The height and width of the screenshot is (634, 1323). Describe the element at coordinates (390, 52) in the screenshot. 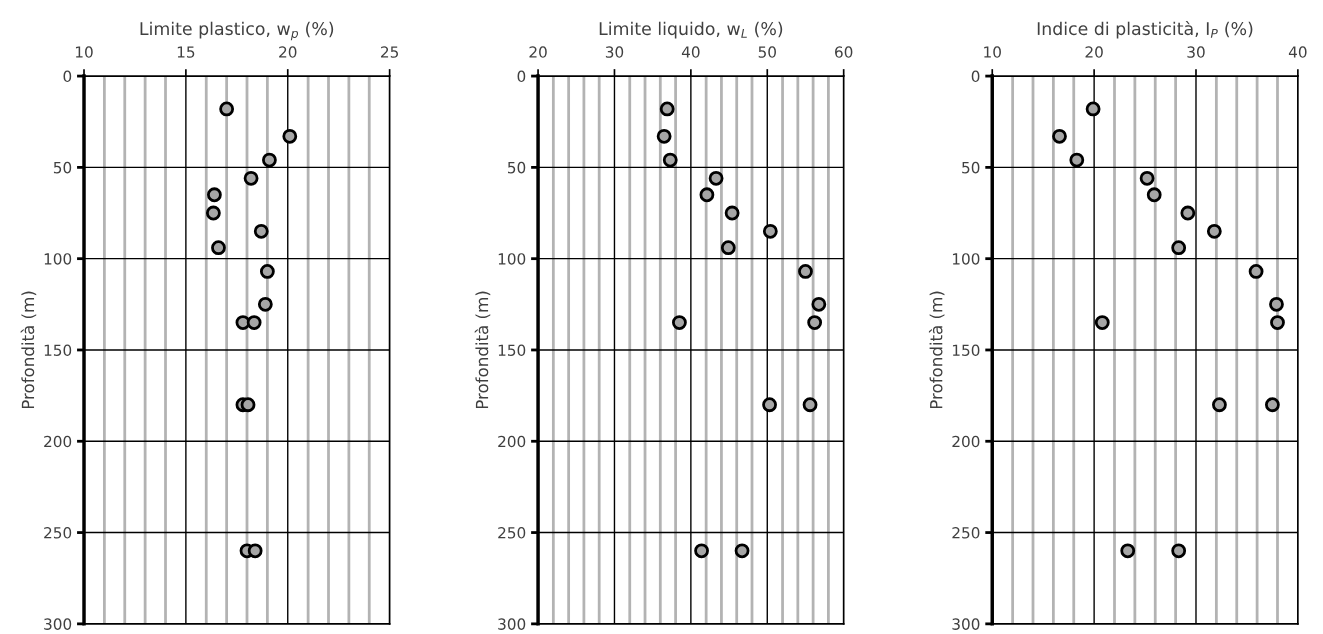

I see `x-tick-label: 25` at that location.